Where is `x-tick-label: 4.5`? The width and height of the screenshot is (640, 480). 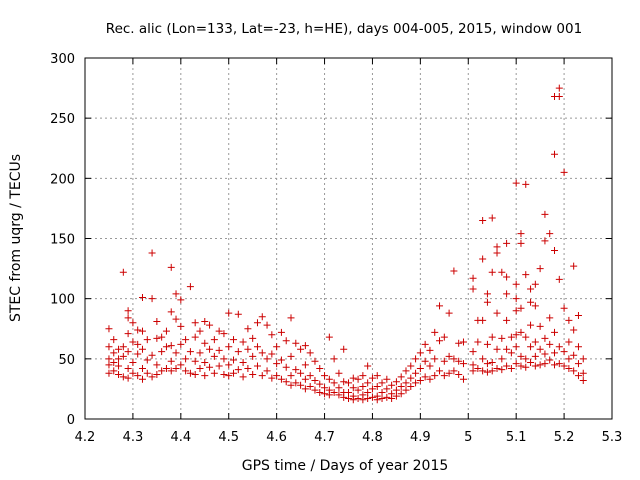
x-tick-label: 4.5 is located at coordinates (228, 437).